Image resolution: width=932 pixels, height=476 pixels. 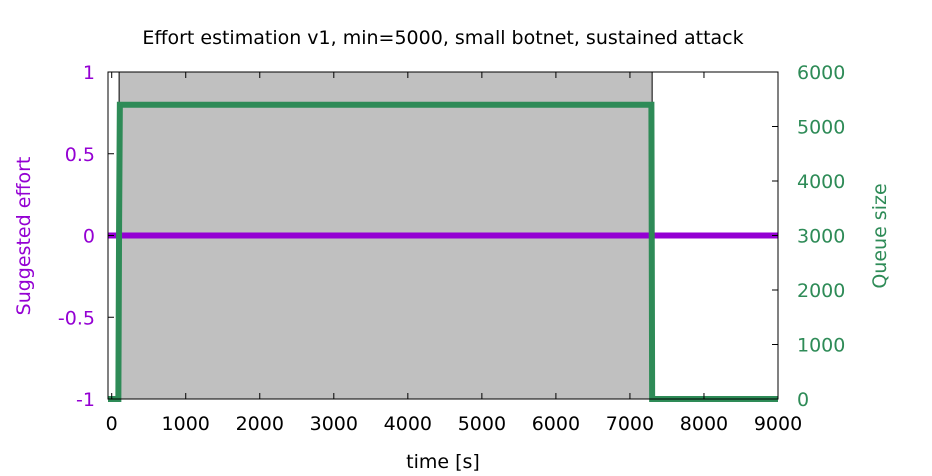 What do you see at coordinates (556, 424) in the screenshot?
I see `x-tick-label: 6000` at bounding box center [556, 424].